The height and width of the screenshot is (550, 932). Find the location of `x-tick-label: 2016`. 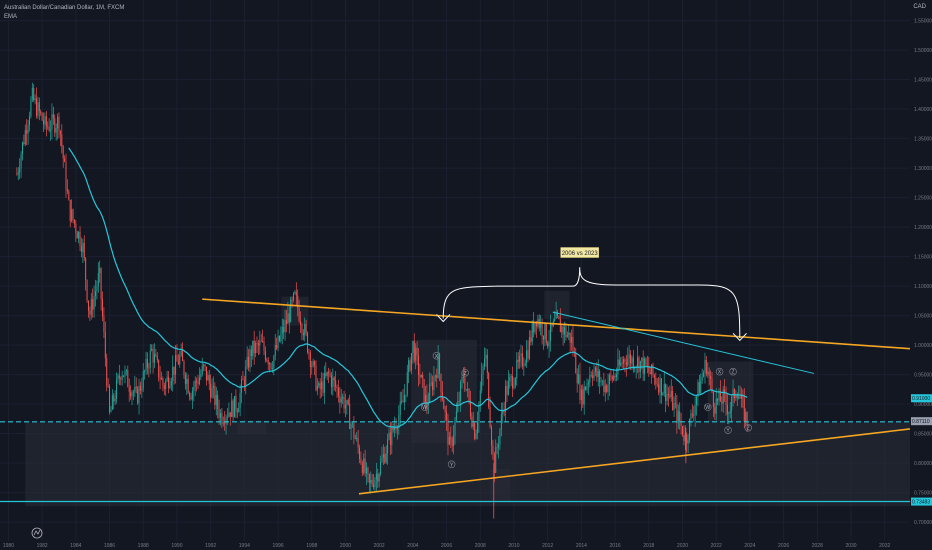

x-tick-label: 2016 is located at coordinates (615, 546).